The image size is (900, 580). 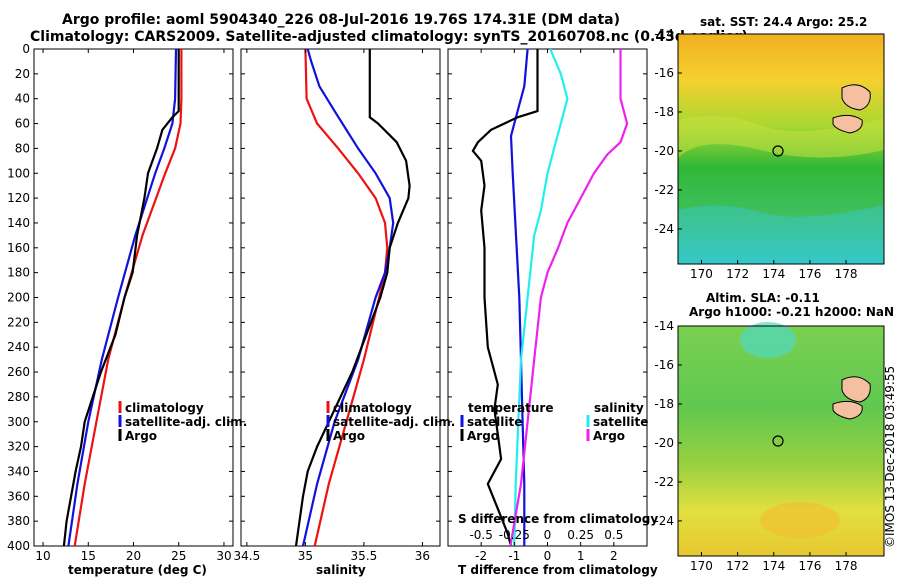 I want to click on depth-tick-label: 160, so click(x=18, y=248).